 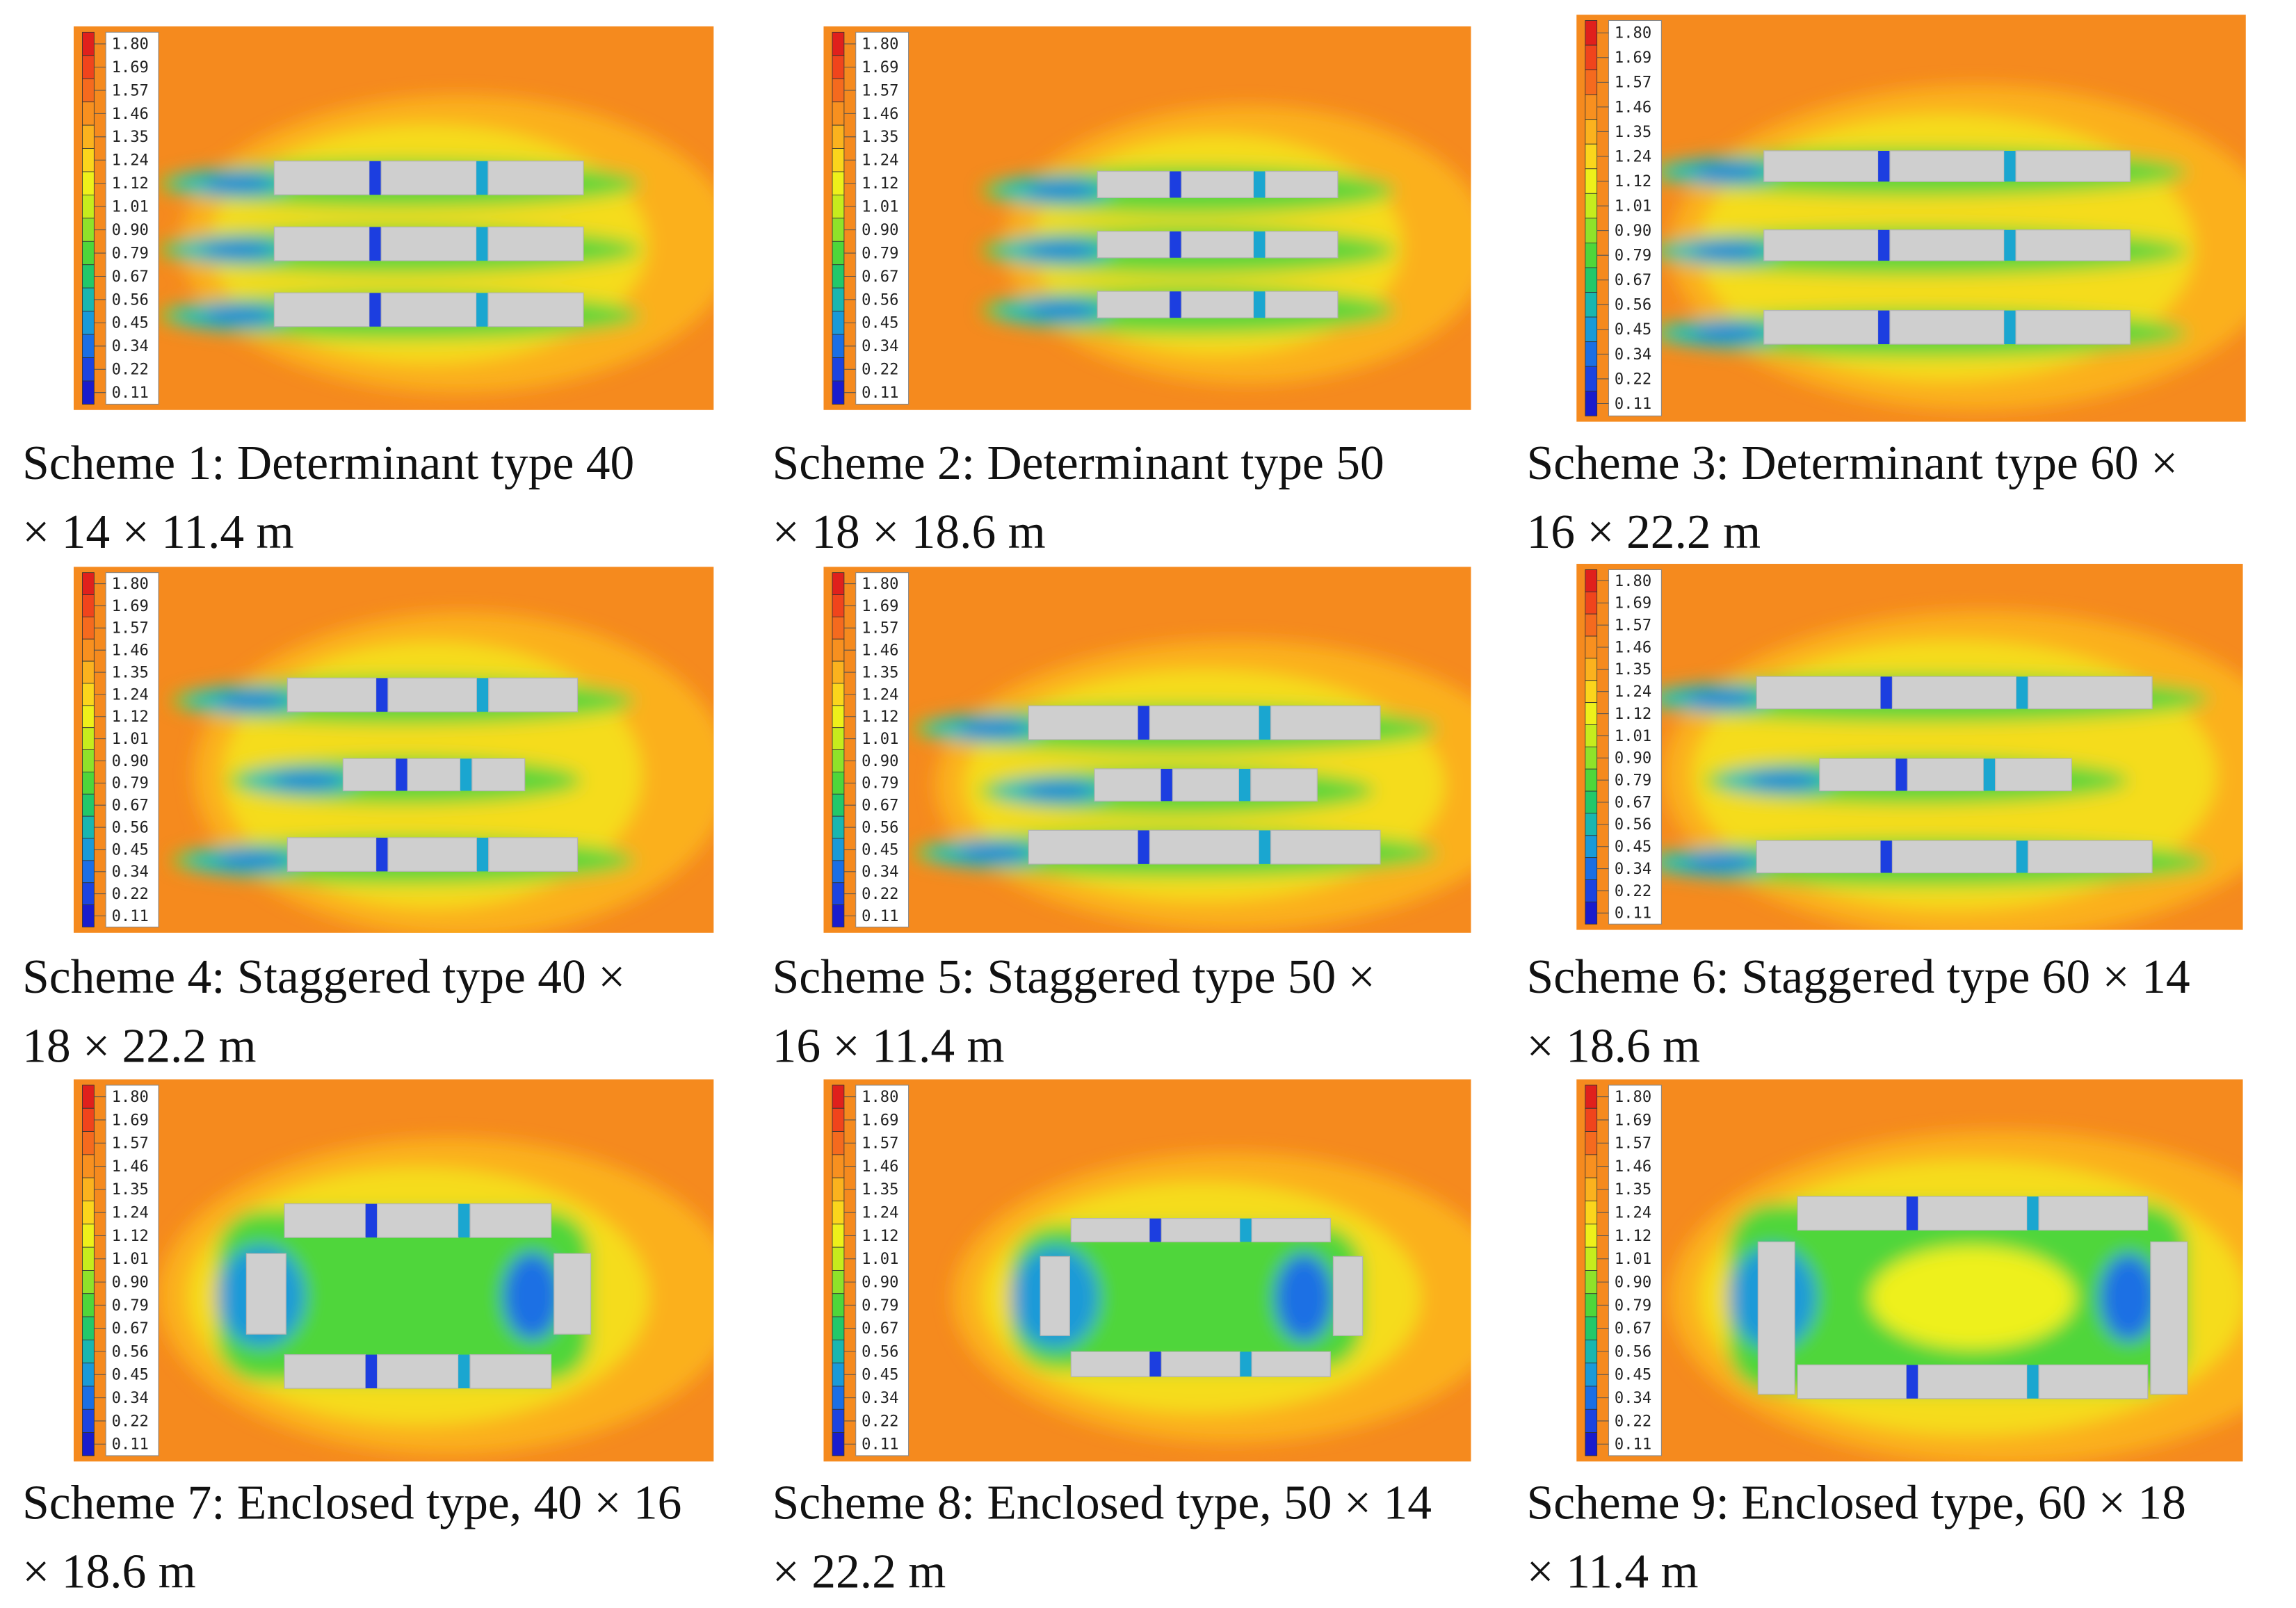 I want to click on contour-plot, so click(x=1147, y=1270).